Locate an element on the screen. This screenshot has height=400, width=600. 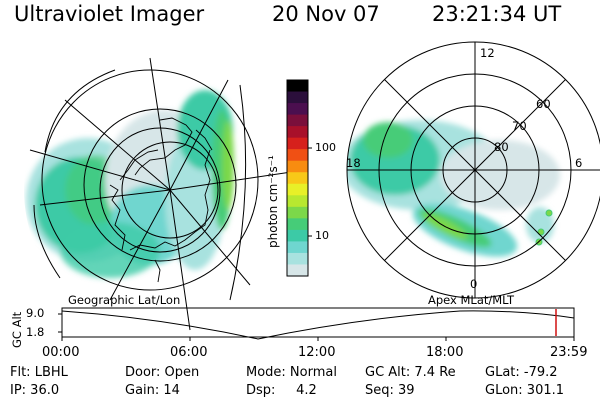
mlt-label-18: 18 is located at coordinates (353, 163).